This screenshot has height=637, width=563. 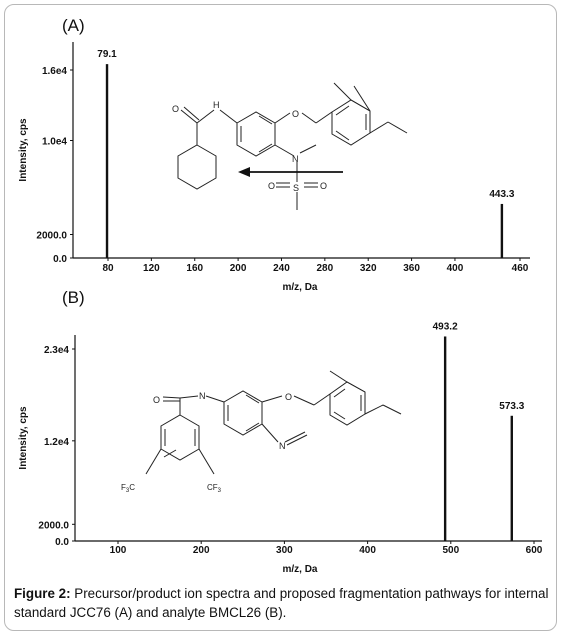 I want to click on x-tick-label: 500, so click(x=450, y=550).